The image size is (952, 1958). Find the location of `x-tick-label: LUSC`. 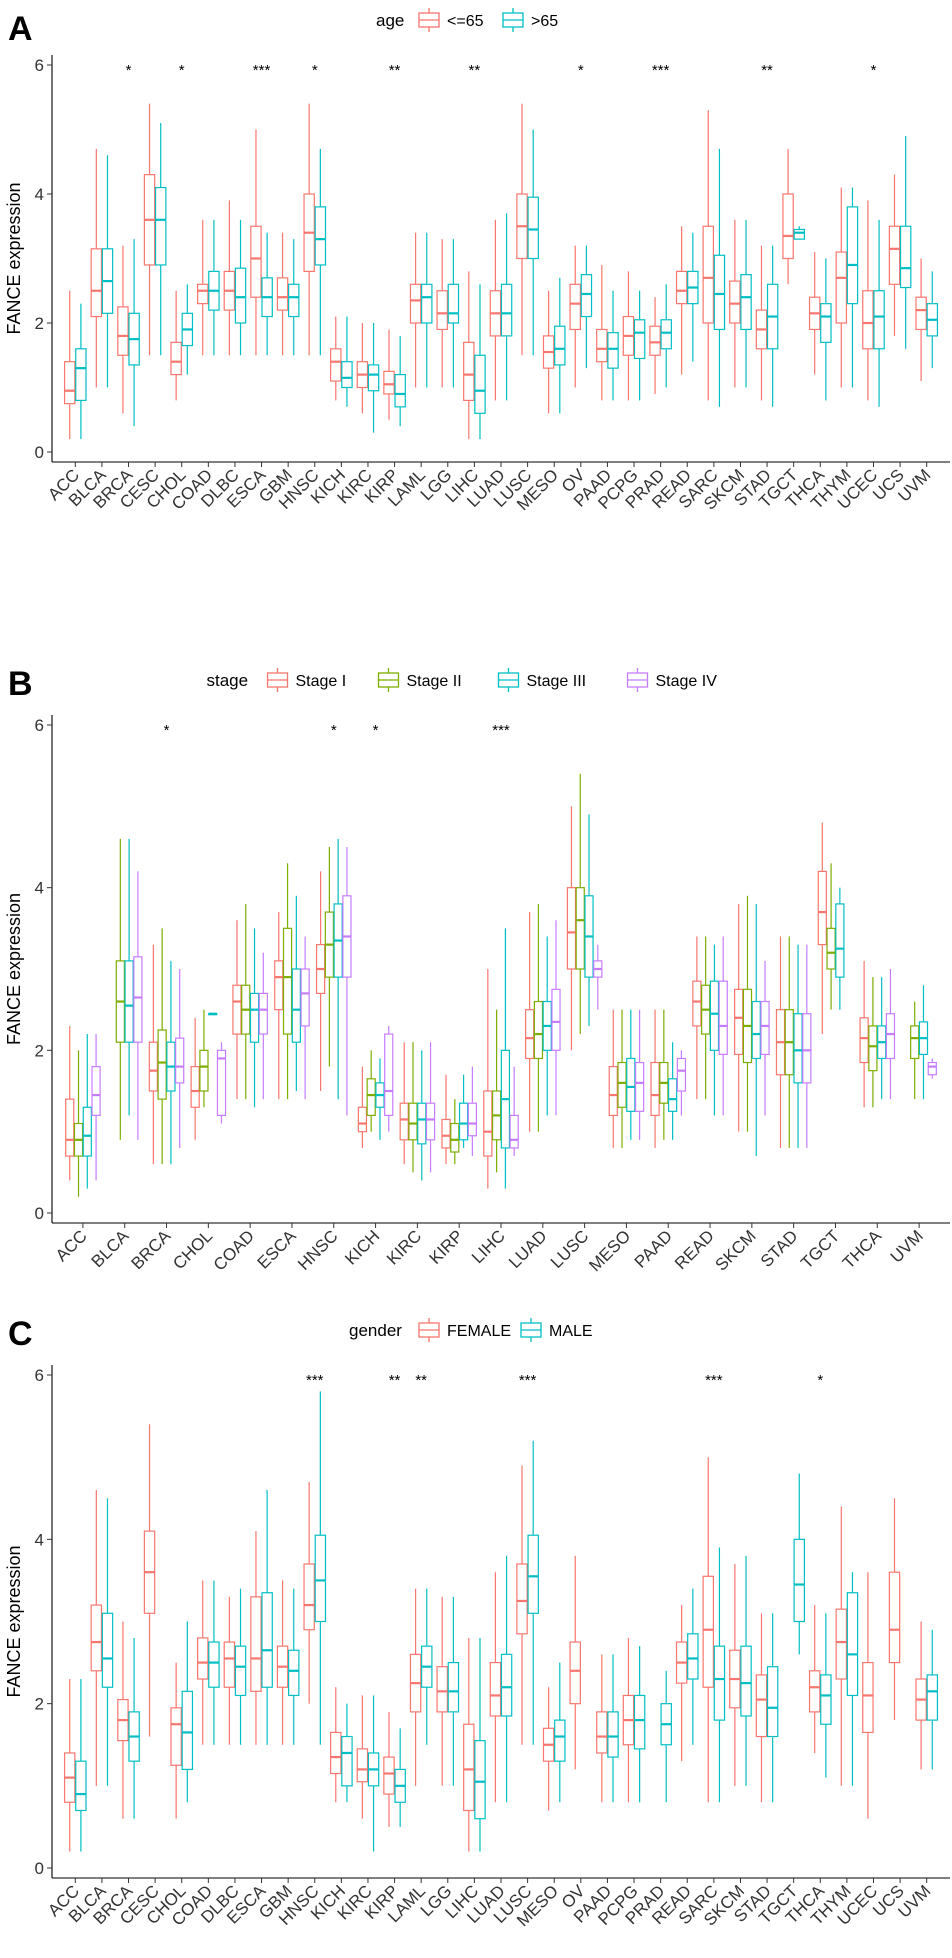

x-tick-label: LUSC is located at coordinates (570, 1249).